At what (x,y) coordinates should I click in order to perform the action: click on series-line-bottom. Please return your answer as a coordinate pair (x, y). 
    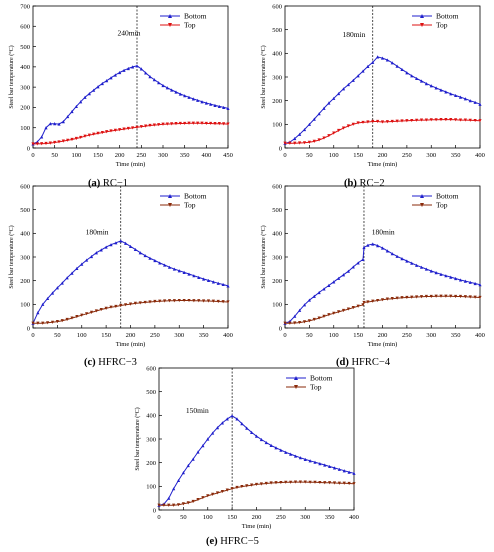
    Looking at the image, I should click on (256, 460).